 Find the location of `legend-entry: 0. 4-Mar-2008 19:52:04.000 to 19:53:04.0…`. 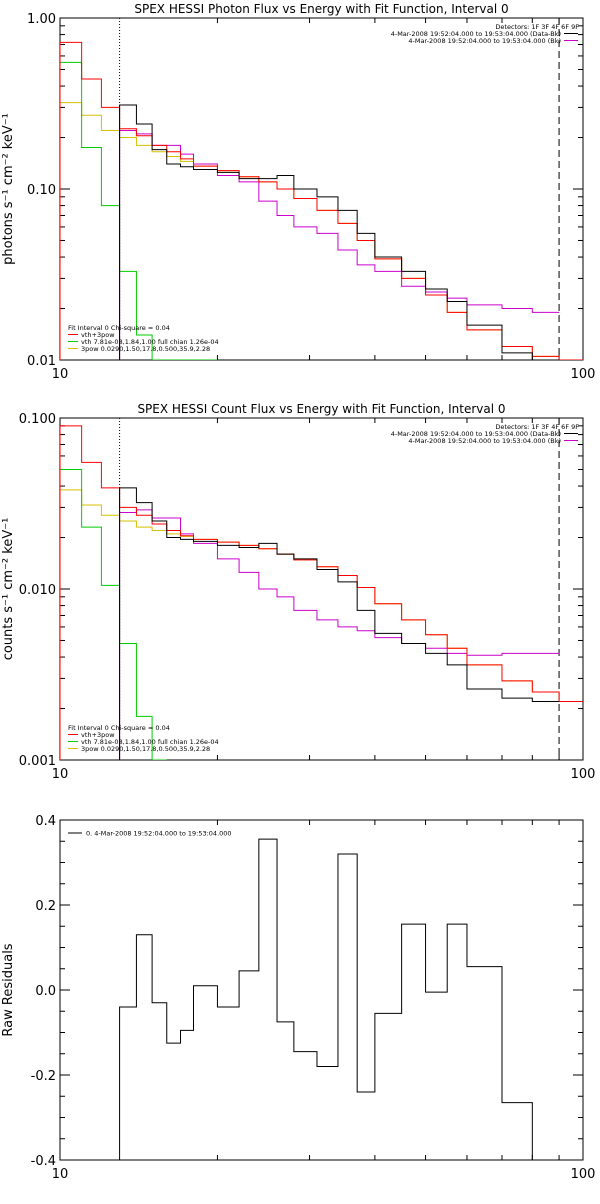

legend-entry: 0. 4-Mar-2008 19:52:04.000 to 19:53:04.0… is located at coordinates (159, 834).